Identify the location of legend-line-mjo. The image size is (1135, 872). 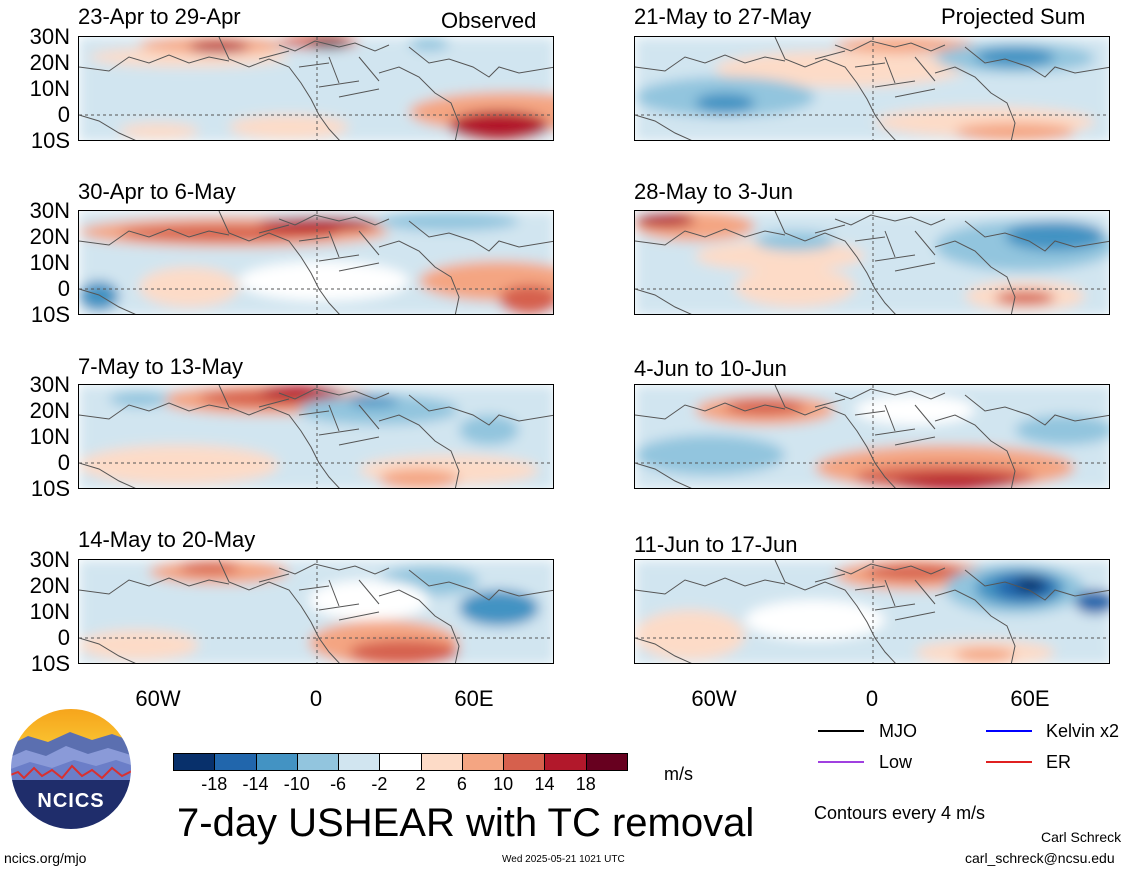
(841, 731).